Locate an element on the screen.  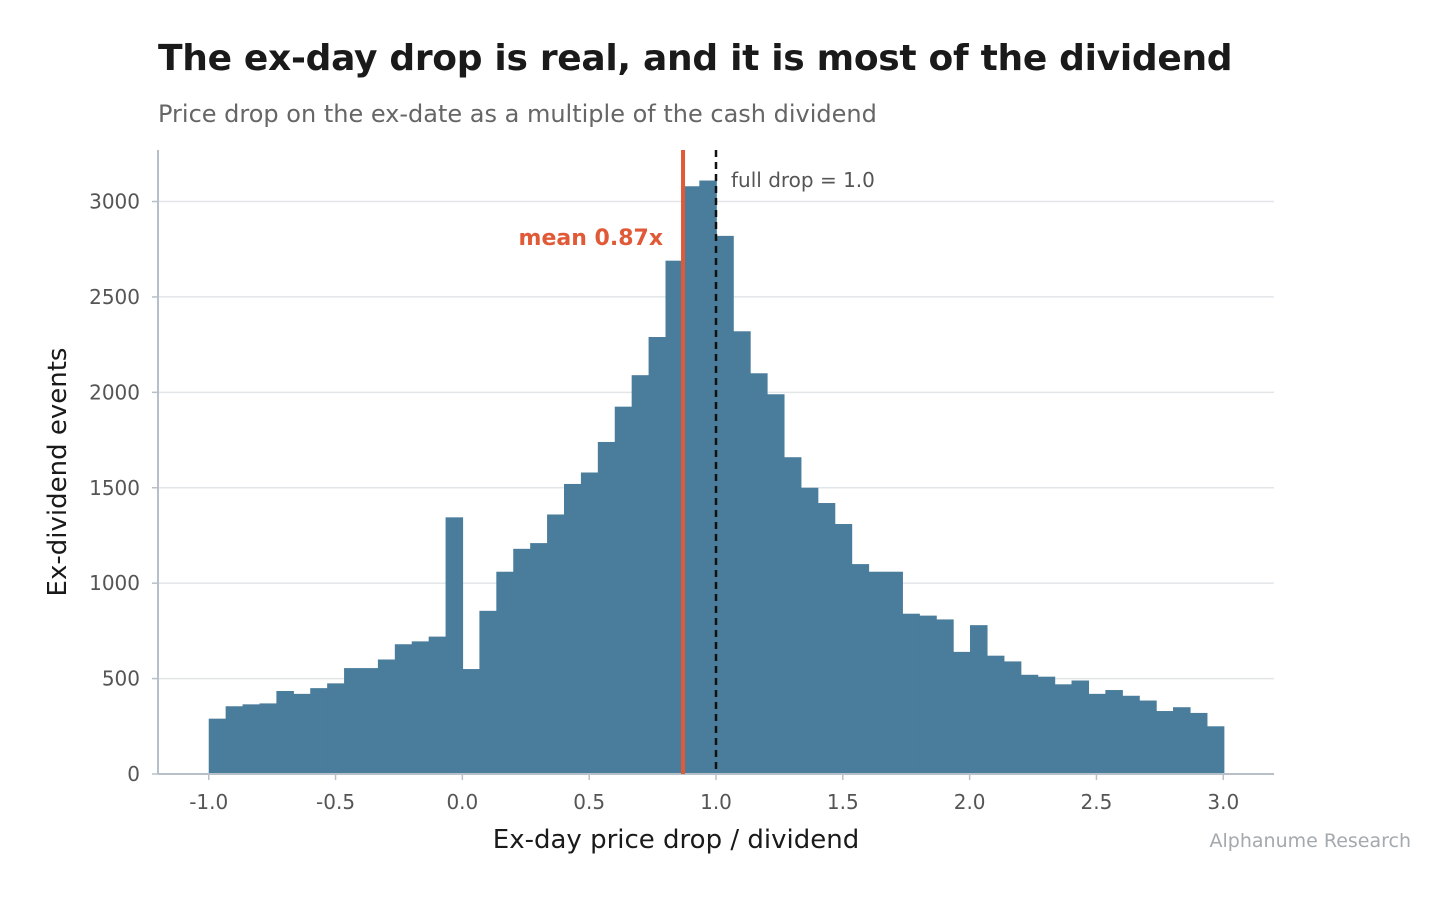
x-axis-label: Ex-day price drop / dividend is located at coordinates (676, 840).